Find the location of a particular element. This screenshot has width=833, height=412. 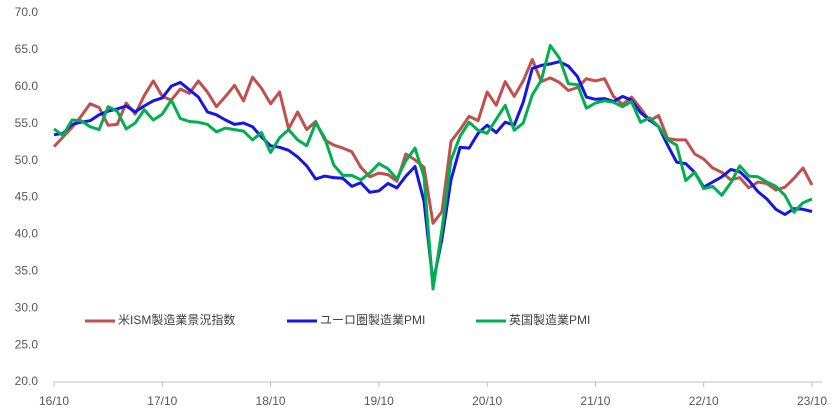

x-tick-label: 23/10 is located at coordinates (812, 401).